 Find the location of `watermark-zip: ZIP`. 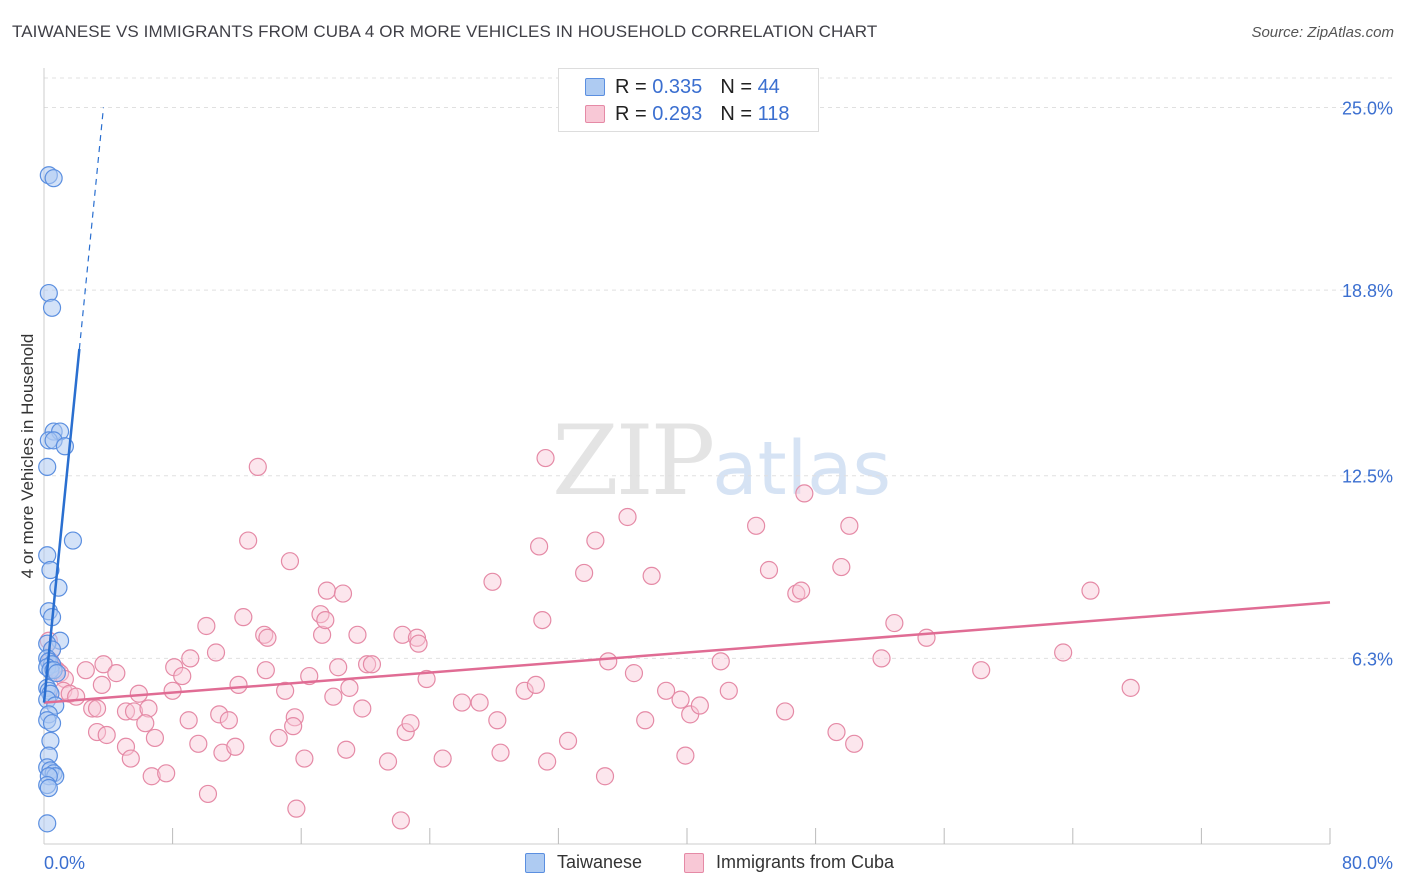

watermark-zip: ZIP is located at coordinates (633, 461).